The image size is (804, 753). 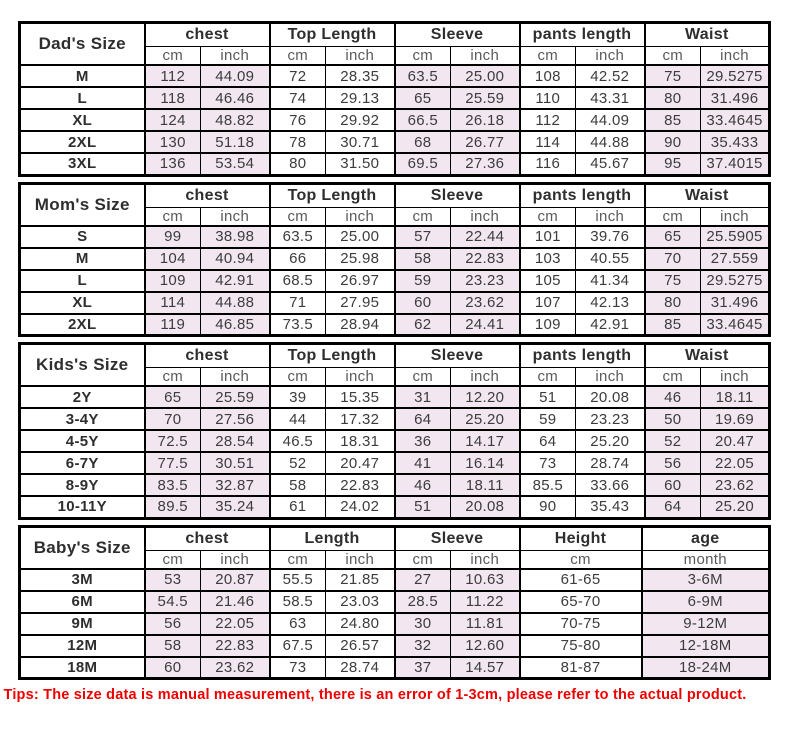 What do you see at coordinates (582, 34) in the screenshot?
I see `column-group-header: pants length` at bounding box center [582, 34].